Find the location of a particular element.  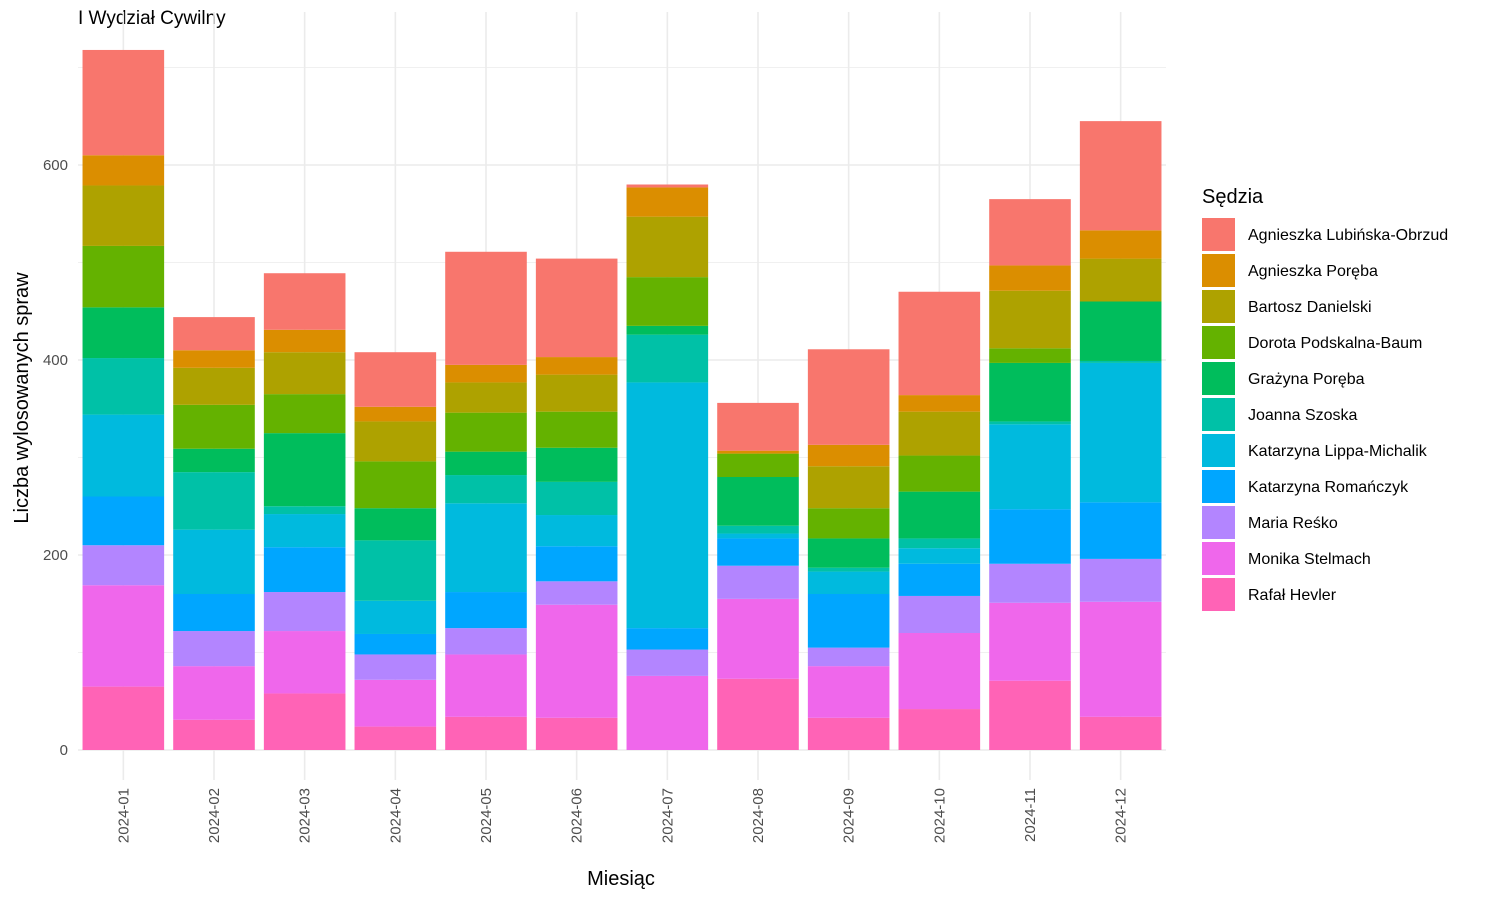

legend-label: Grażyna Poręba is located at coordinates (1306, 379).